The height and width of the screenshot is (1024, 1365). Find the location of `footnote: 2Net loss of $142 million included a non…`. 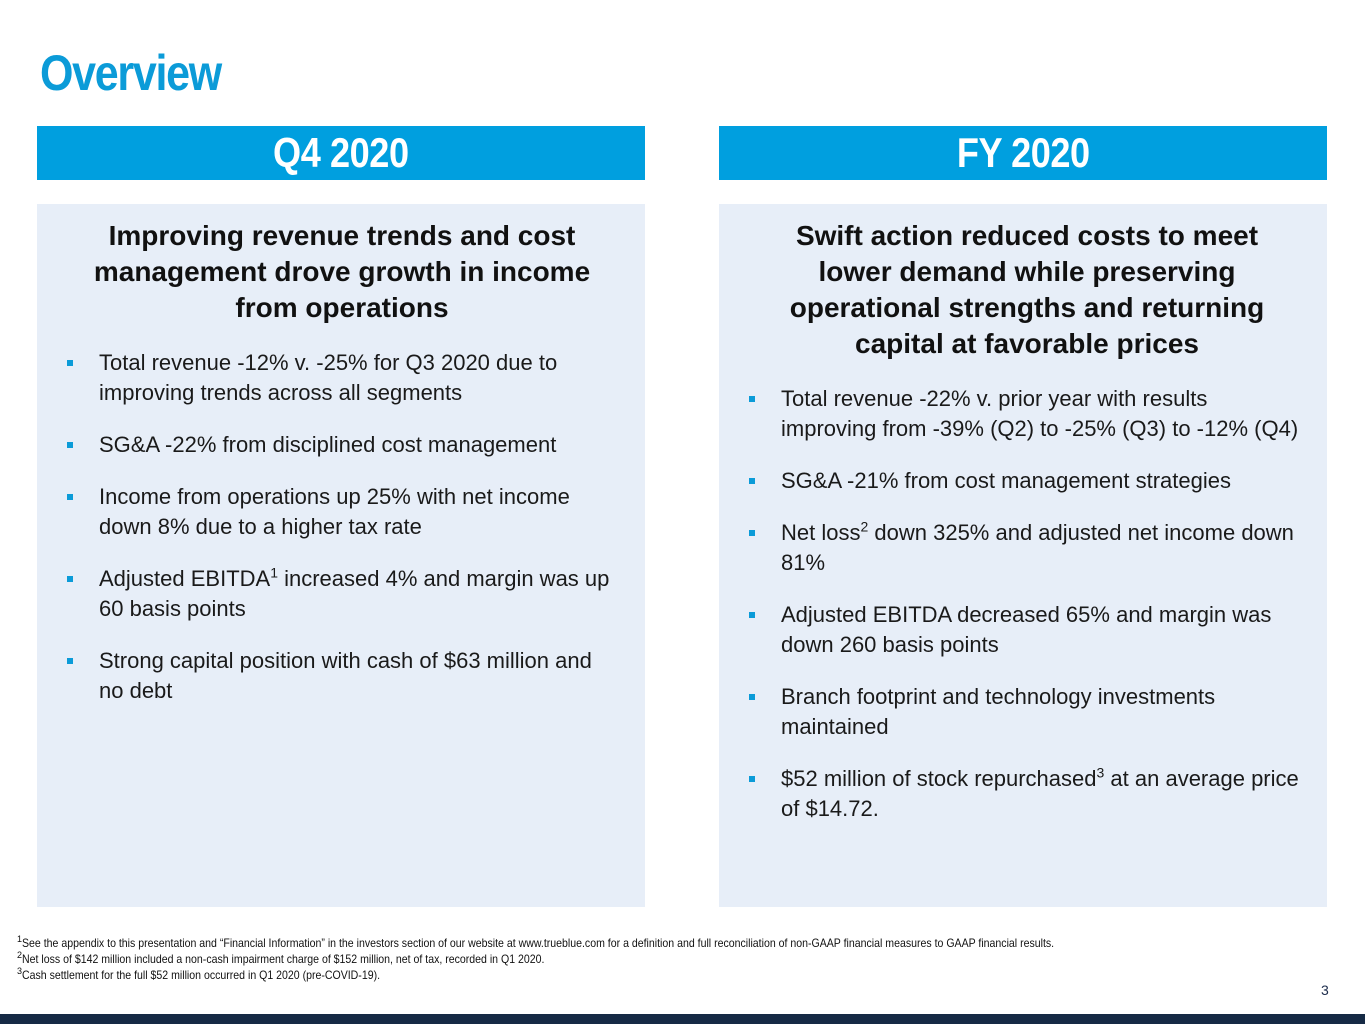

footnote: 2Net loss of $142 million included a non… is located at coordinates (281, 958).